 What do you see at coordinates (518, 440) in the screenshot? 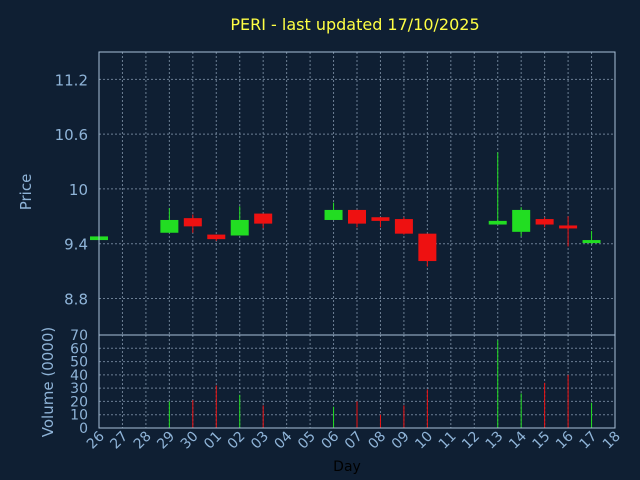
I see `x-tick-label: 14` at bounding box center [518, 440].